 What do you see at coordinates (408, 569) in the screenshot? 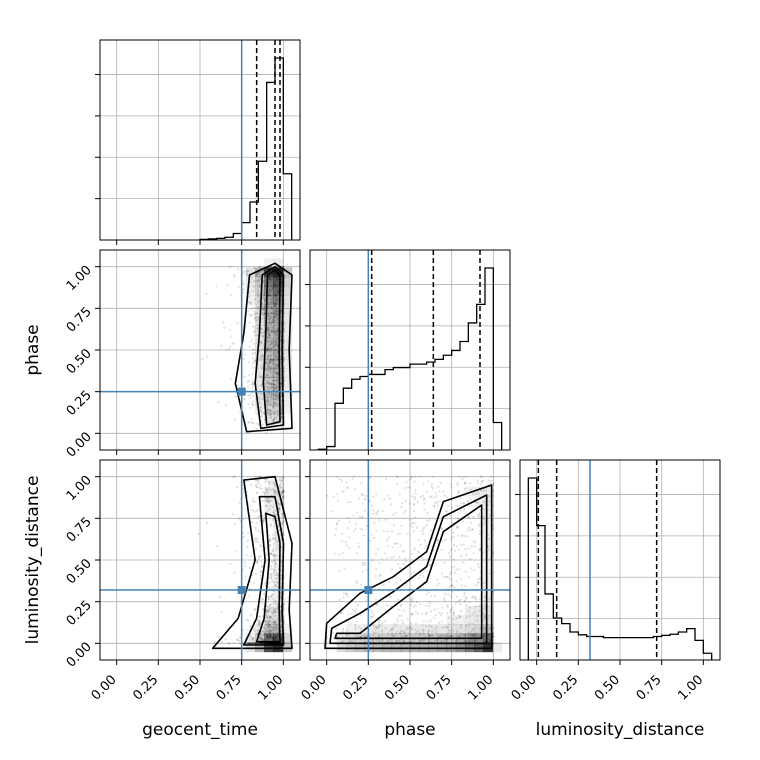
I see `contour-level` at bounding box center [408, 569].